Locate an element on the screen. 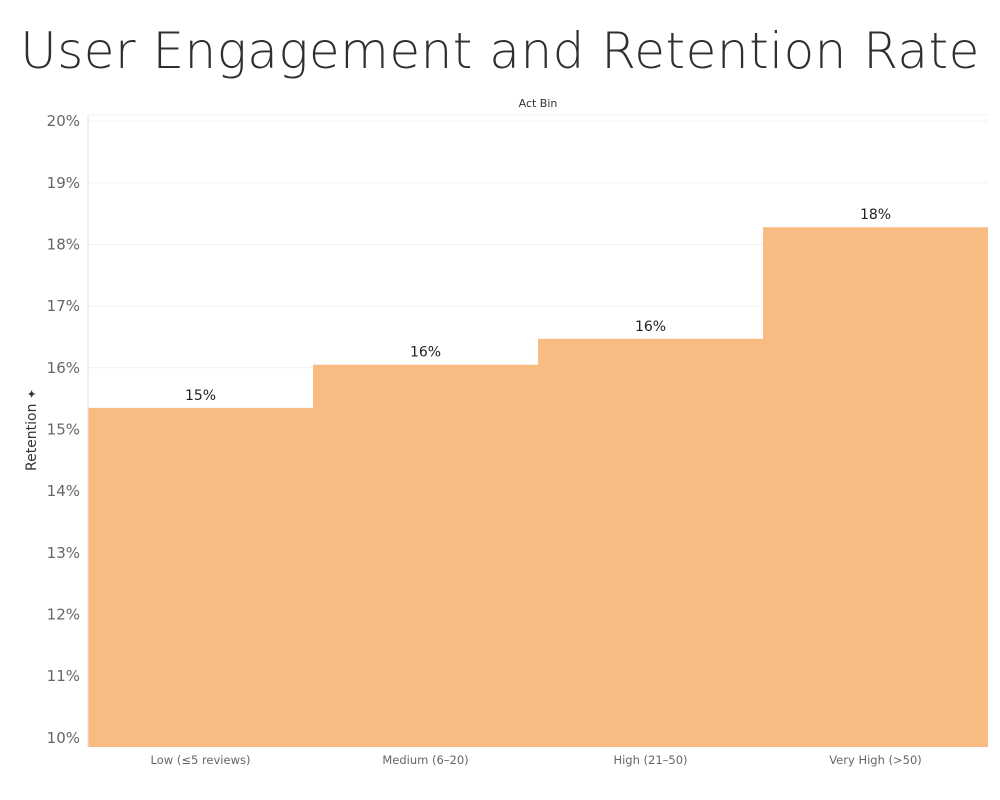  y-tick-label: 15% is located at coordinates (63, 429).